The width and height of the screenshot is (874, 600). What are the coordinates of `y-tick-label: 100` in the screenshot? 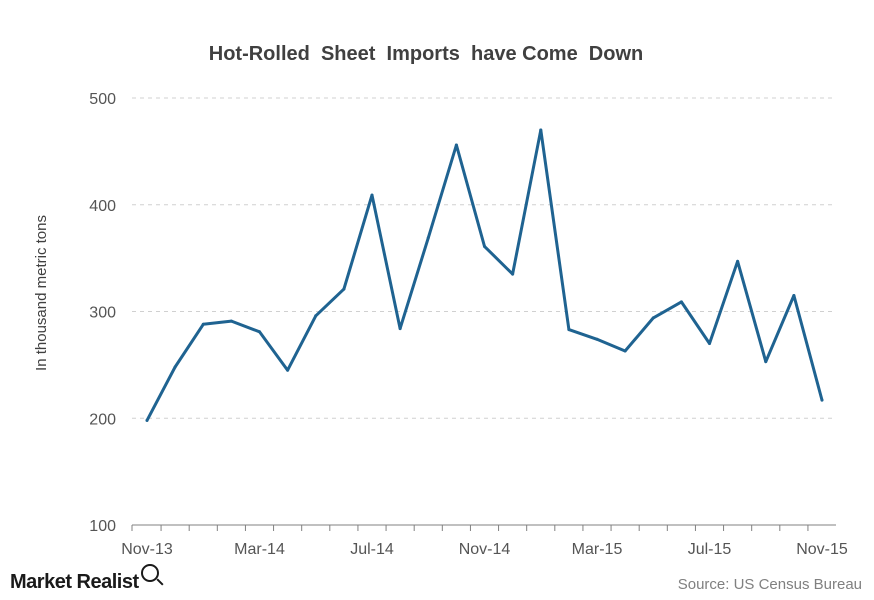 It's located at (102, 526).